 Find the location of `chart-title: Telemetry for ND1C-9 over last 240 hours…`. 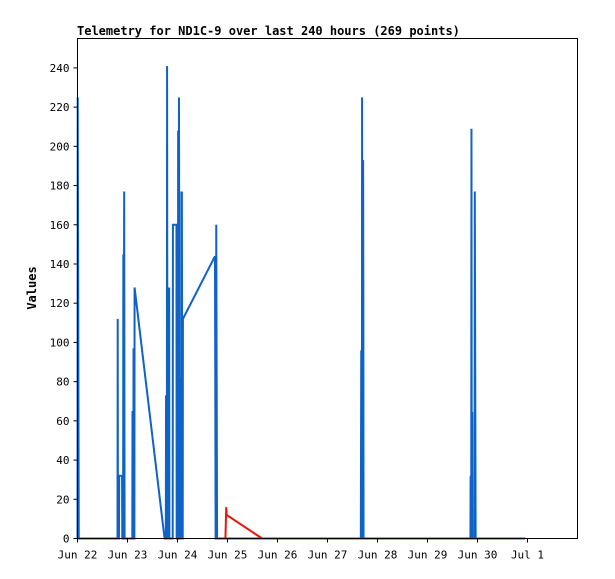

chart-title: Telemetry for ND1C-9 over last 240 hours… is located at coordinates (268, 31).